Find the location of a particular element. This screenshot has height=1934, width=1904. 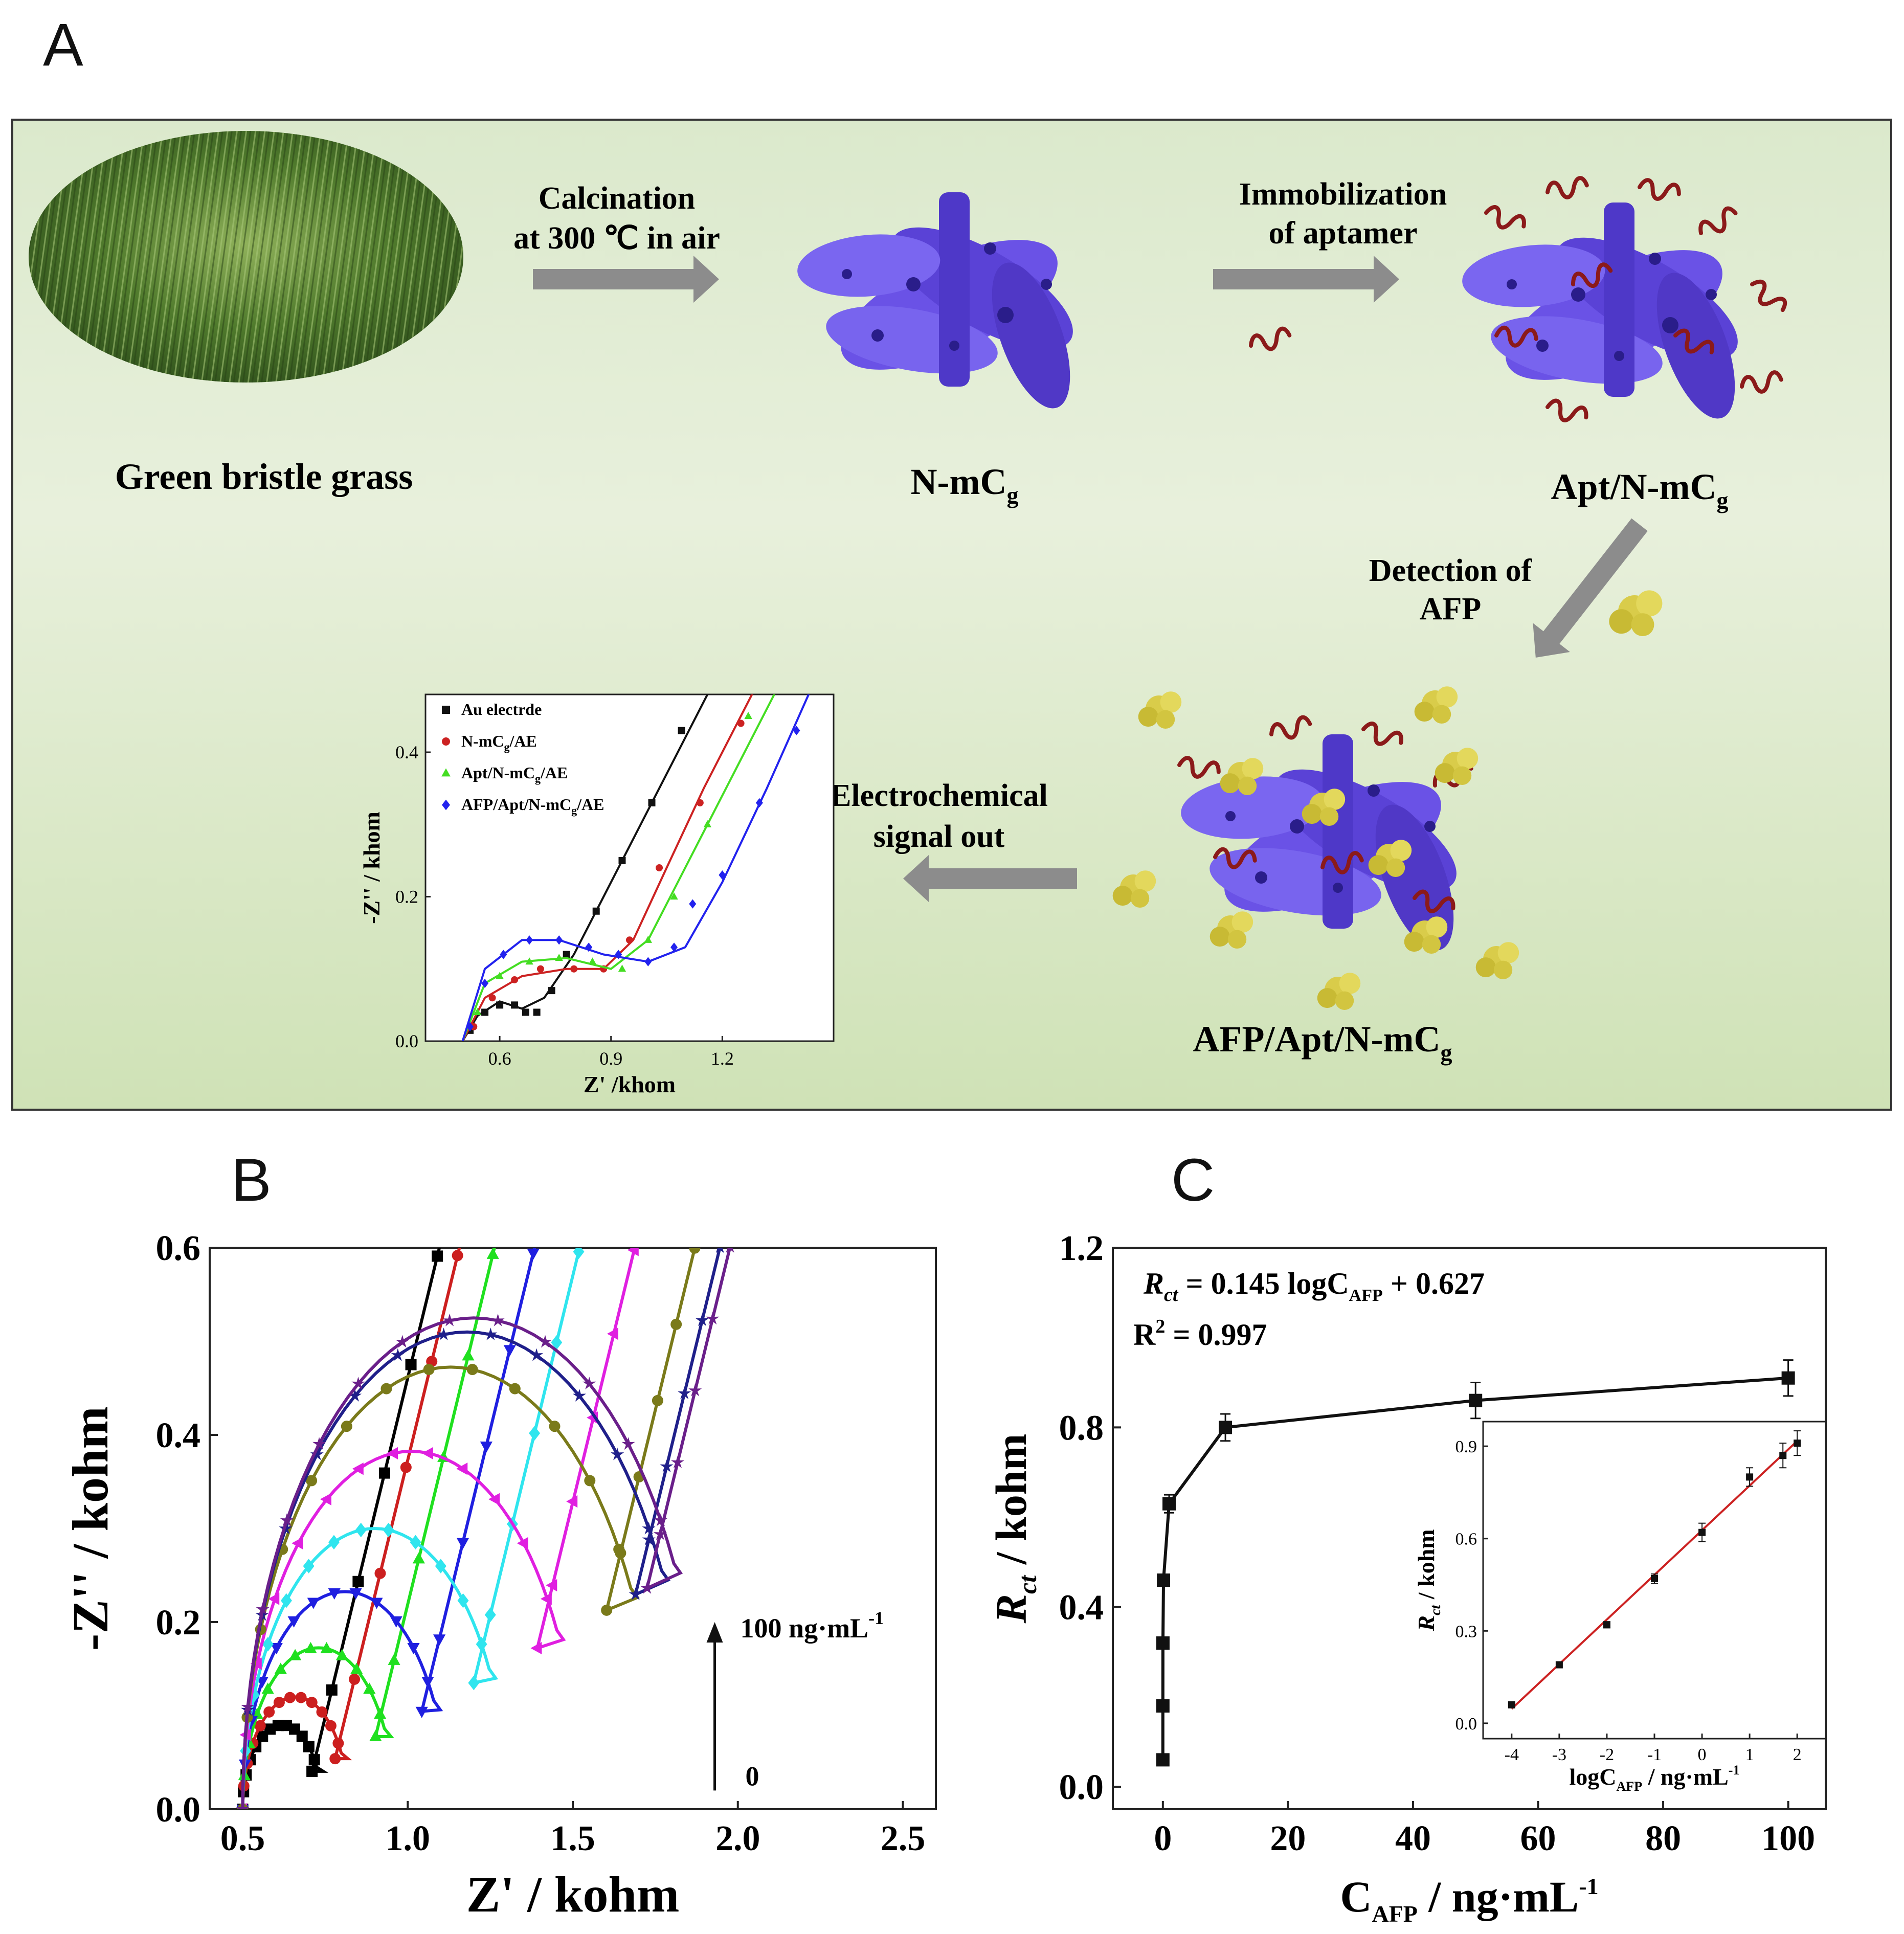

inset-y-tick-label-c: 0.0 is located at coordinates (1466, 1724).